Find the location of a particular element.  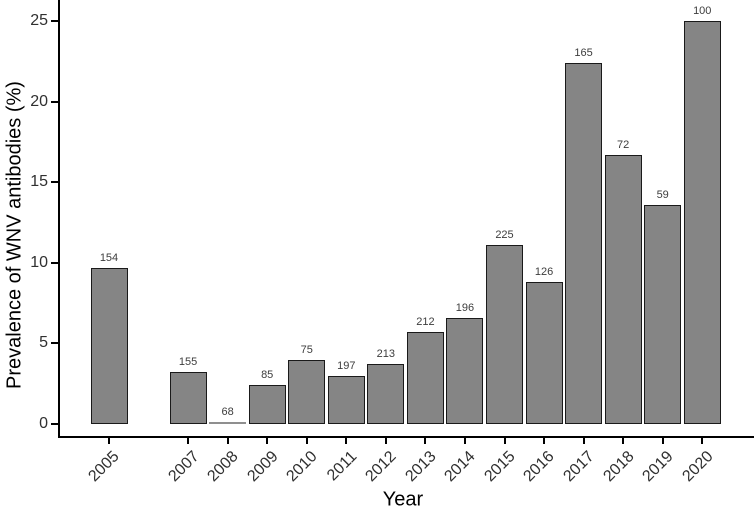

bar-count-label: 165 is located at coordinates (583, 52).